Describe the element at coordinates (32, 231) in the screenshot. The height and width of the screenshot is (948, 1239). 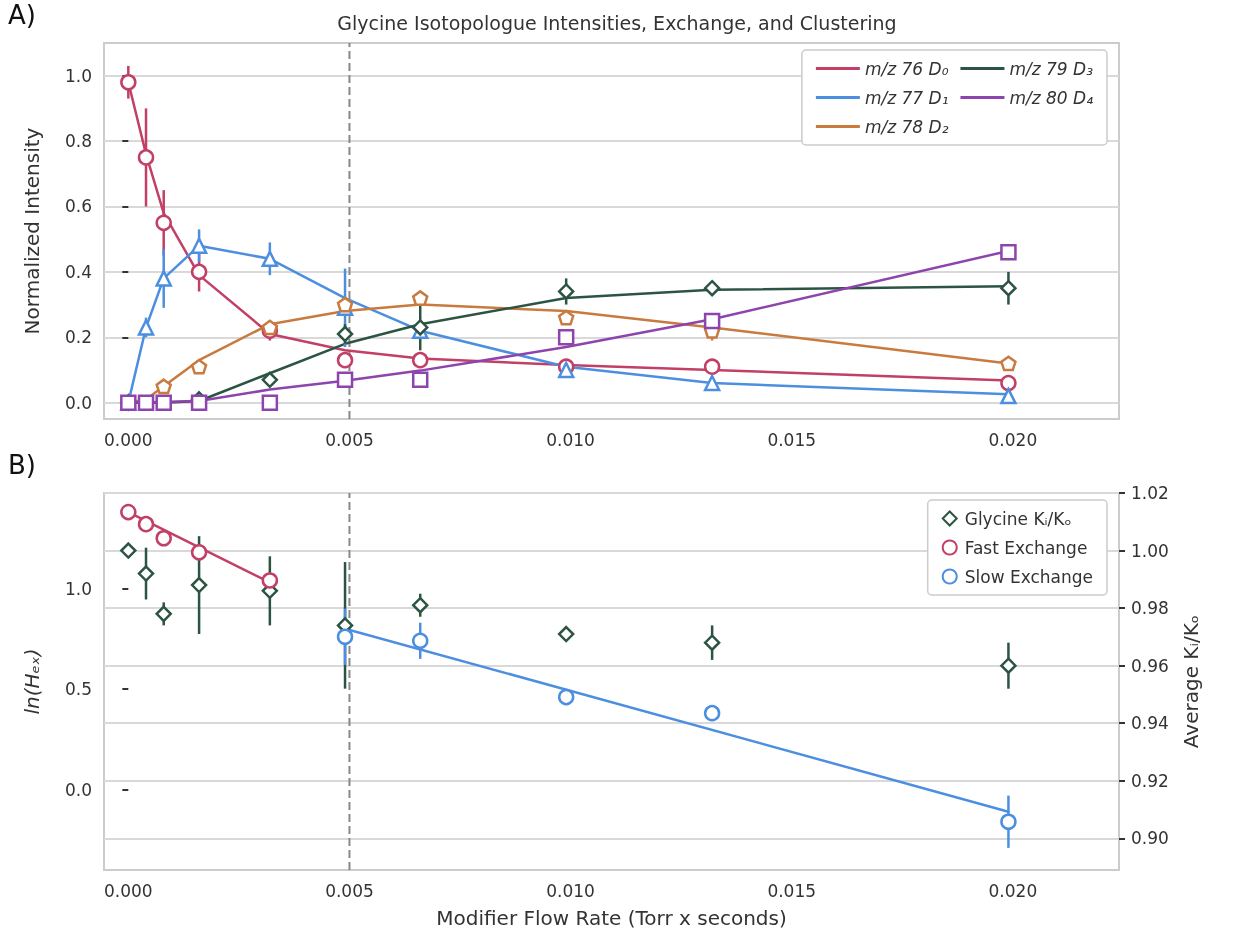
I see `y-axis-title: Normalized Intensity` at that location.